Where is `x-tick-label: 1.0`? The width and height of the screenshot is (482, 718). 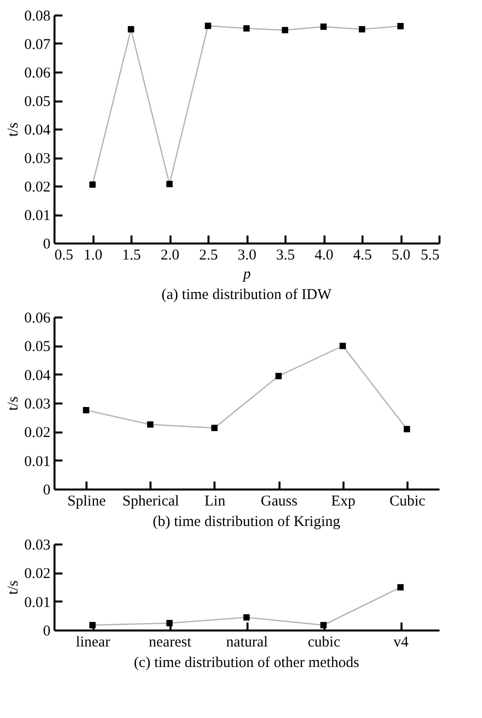
x-tick-label: 1.0 is located at coordinates (93, 256).